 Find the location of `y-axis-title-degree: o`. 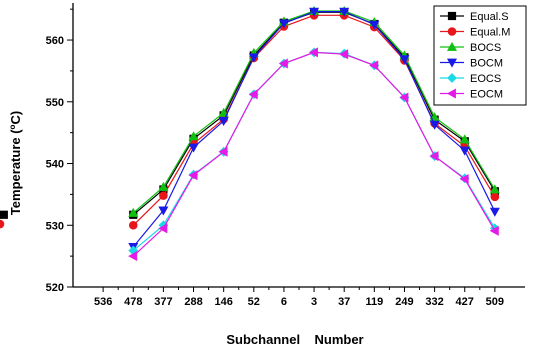

y-axis-title-degree: o is located at coordinates (12, 126).